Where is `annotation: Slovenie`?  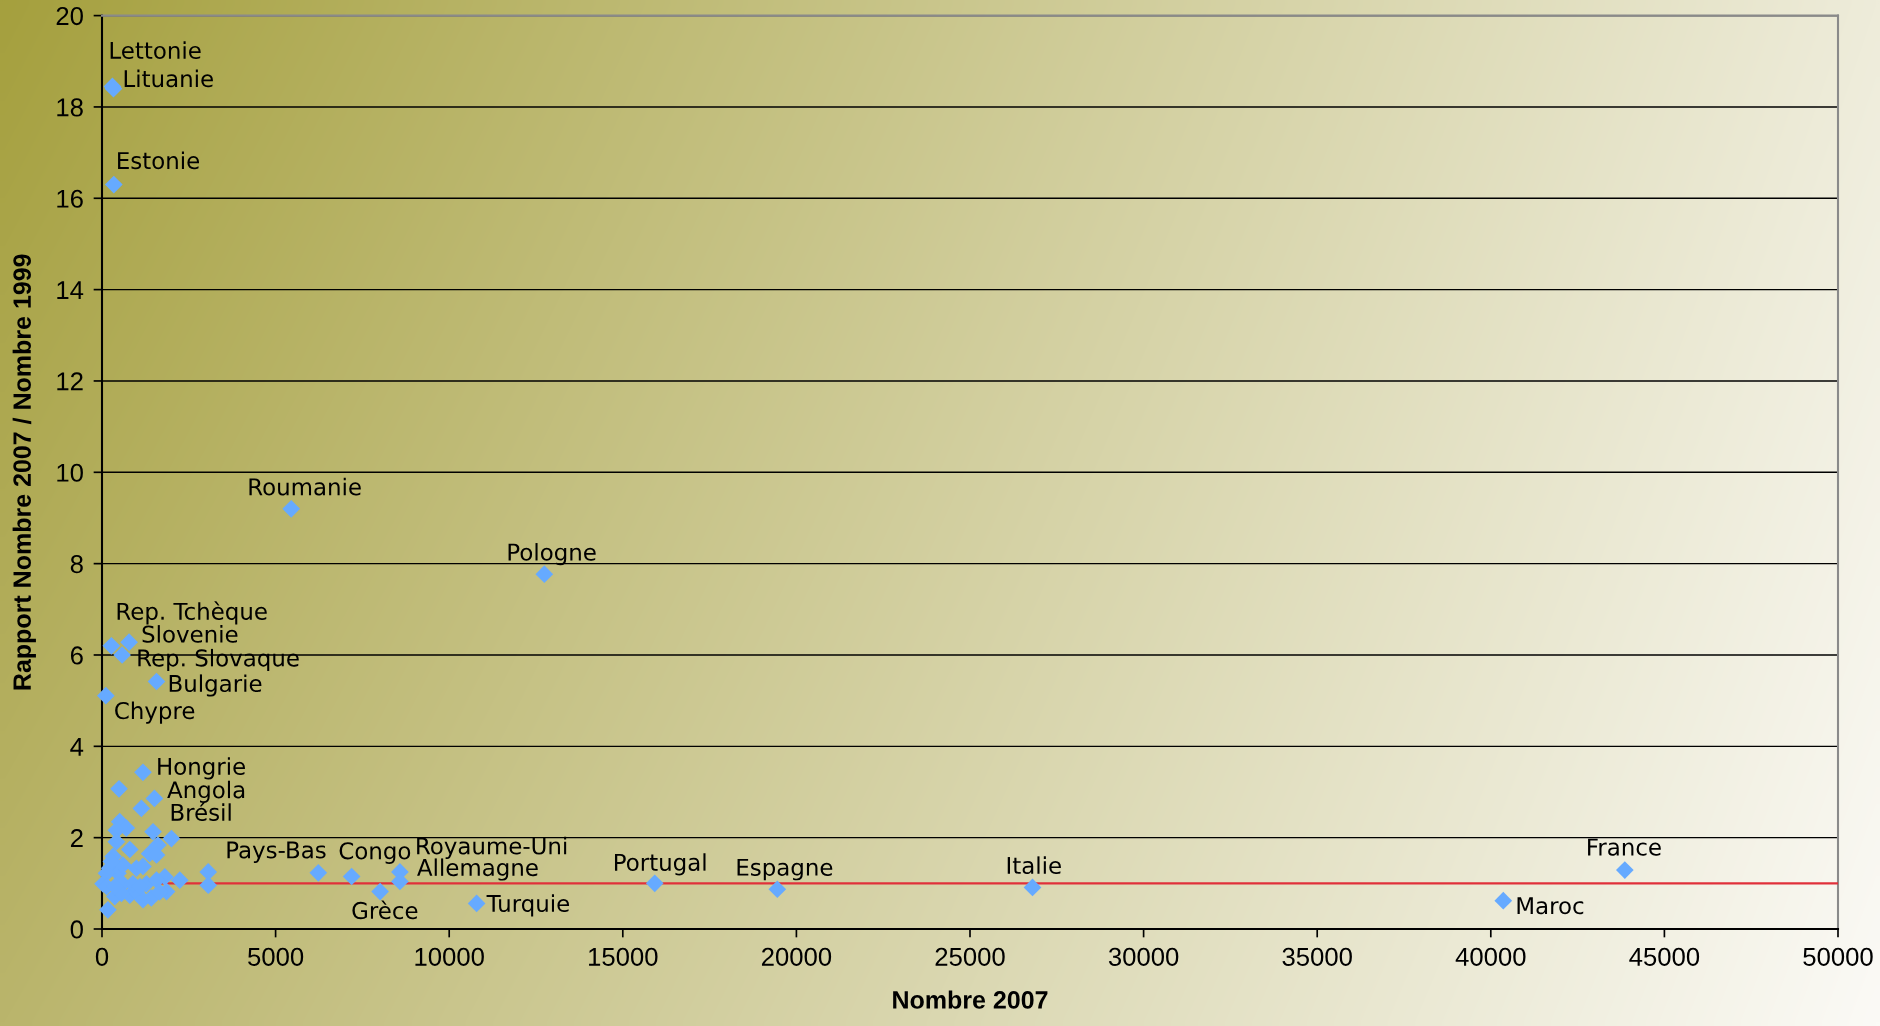
annotation: Slovenie is located at coordinates (190, 634).